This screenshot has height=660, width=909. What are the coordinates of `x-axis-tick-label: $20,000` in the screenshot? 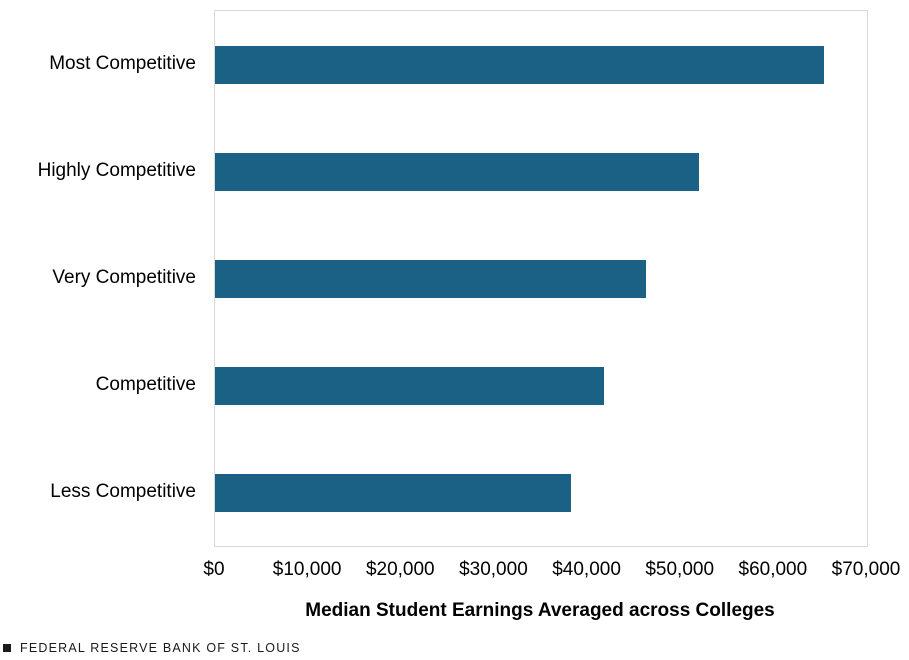 It's located at (400, 569).